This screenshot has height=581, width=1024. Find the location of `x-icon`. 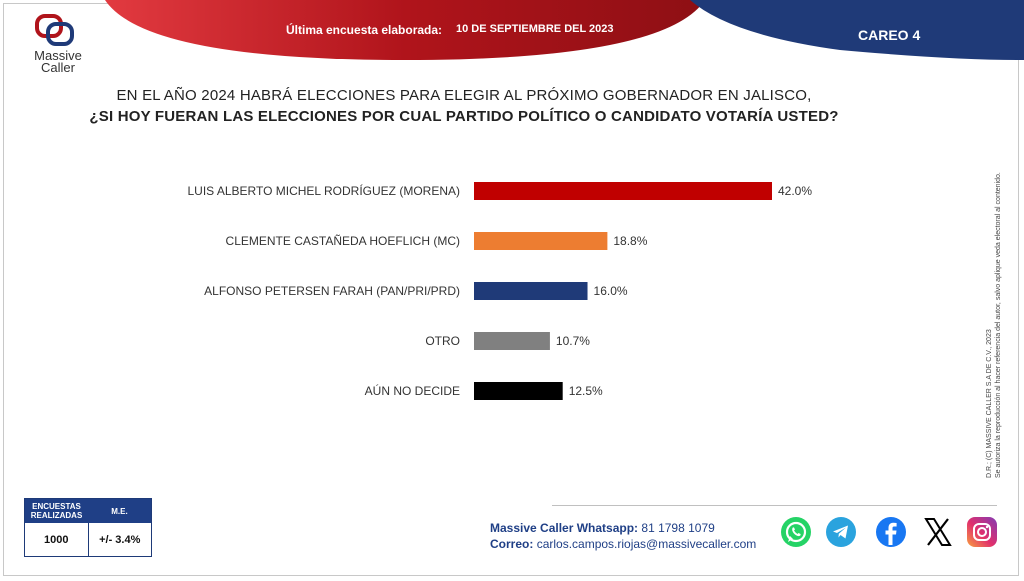

x-icon is located at coordinates (938, 532).